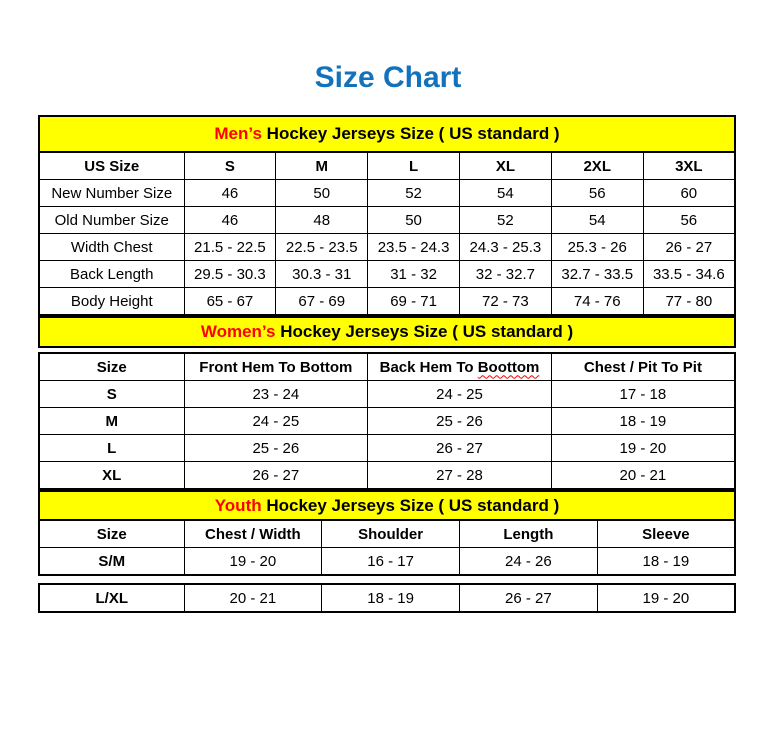 Image resolution: width=776 pixels, height=754 pixels. I want to click on women-col-back-hem: Back Hem To Boottom, so click(459, 366).